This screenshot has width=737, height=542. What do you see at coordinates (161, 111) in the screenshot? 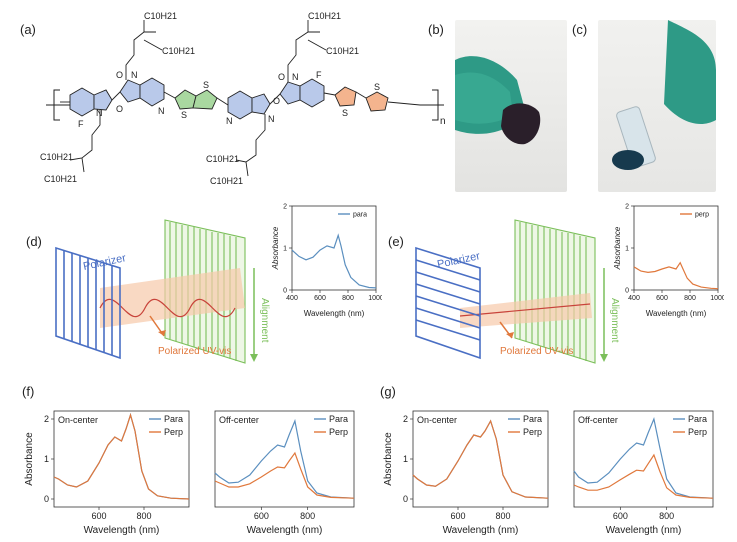
I see `atom-n-3: N` at bounding box center [161, 111].